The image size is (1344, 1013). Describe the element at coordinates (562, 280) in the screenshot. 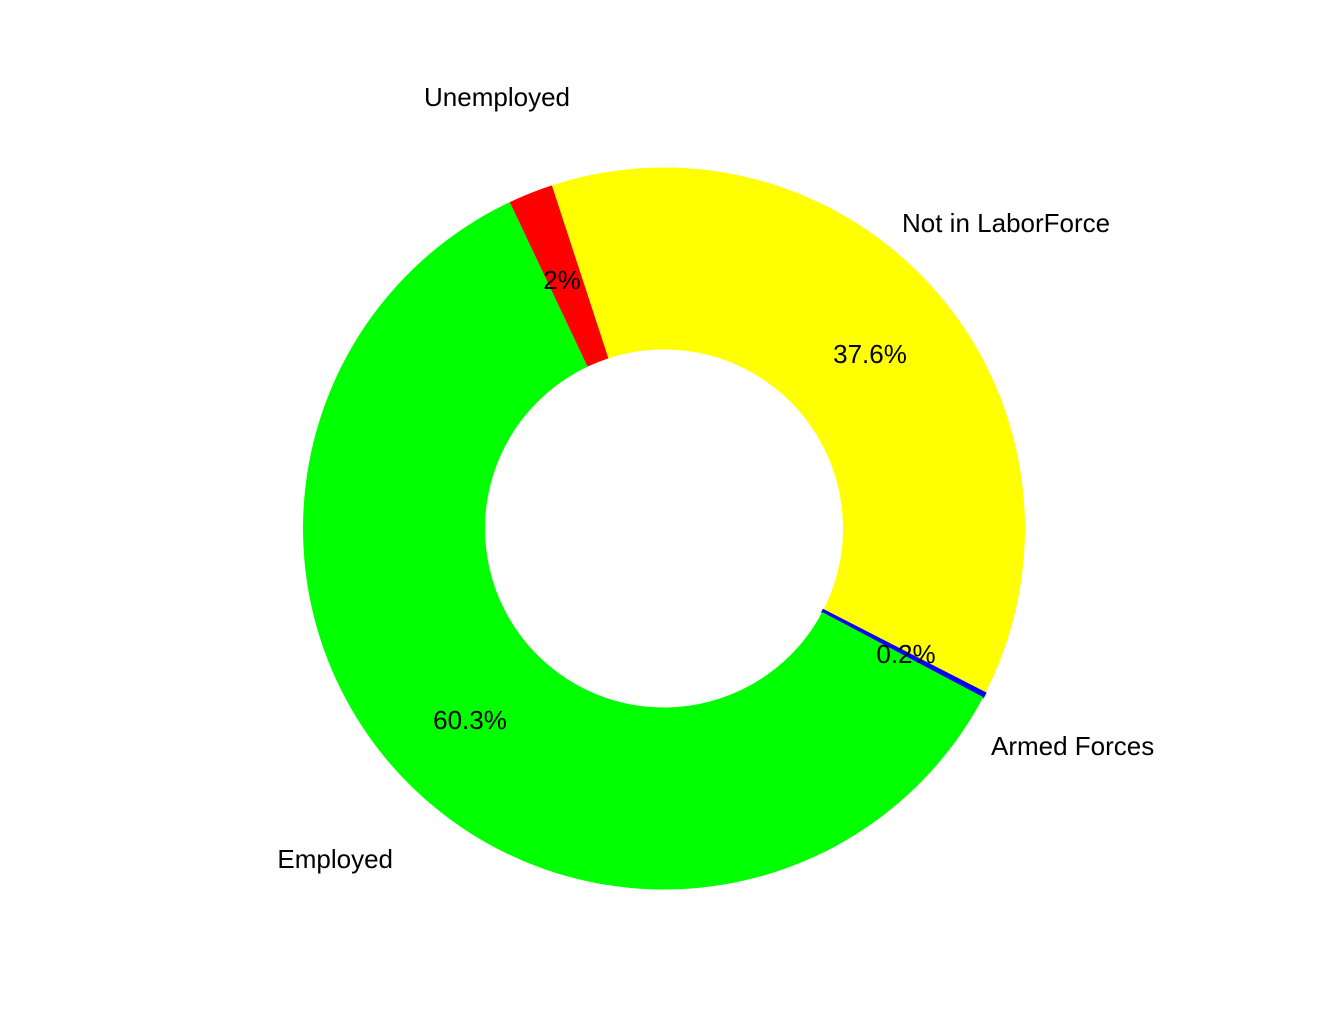

I see `pct-label-unemployed: 2%` at that location.